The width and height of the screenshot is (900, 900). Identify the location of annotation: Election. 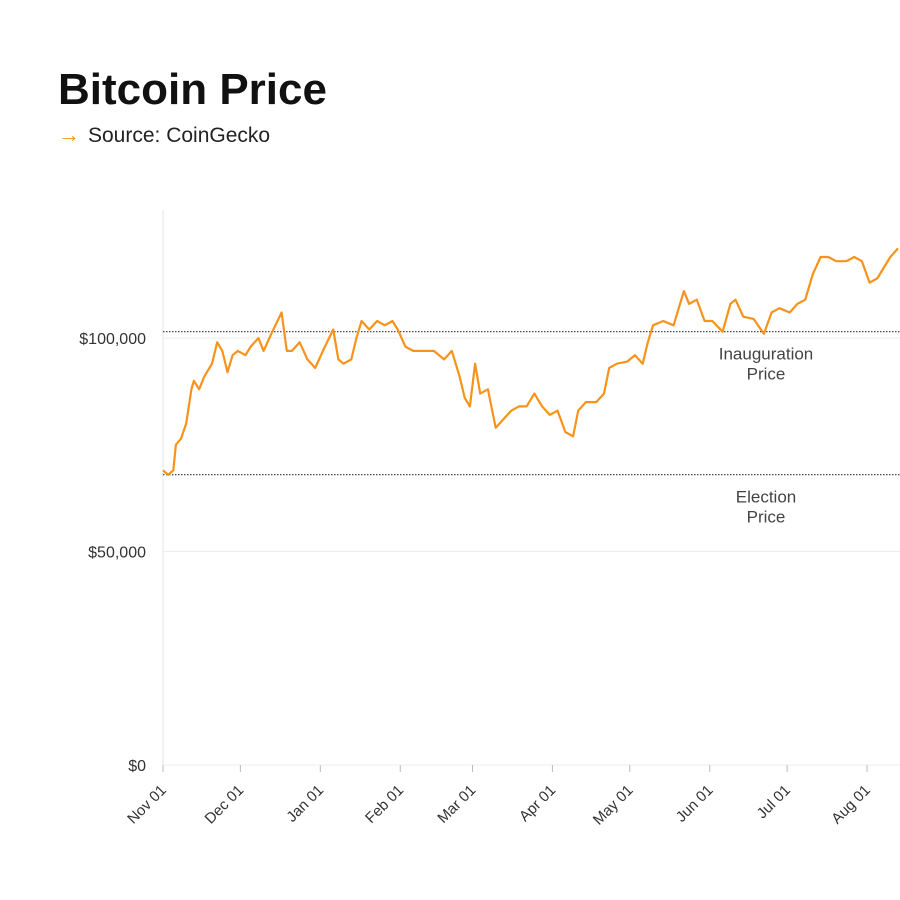
(766, 497).